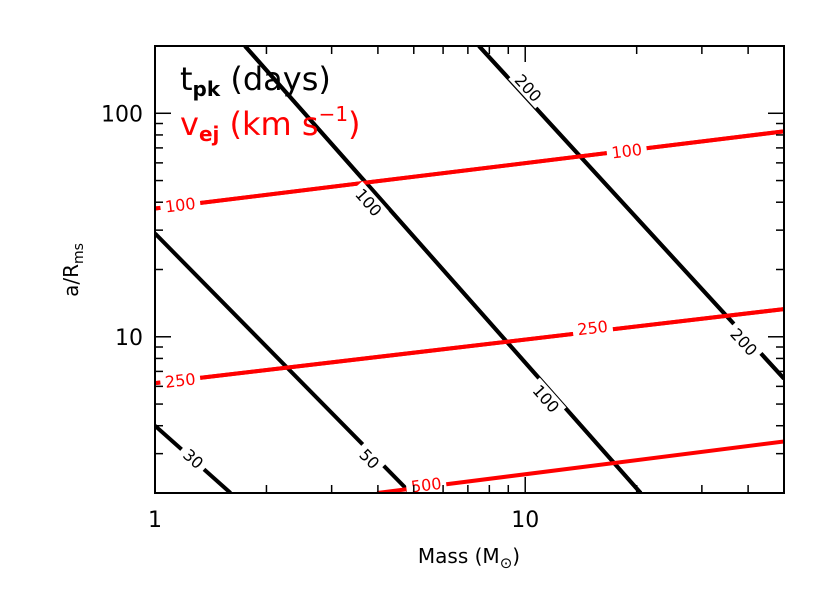 This screenshot has height=593, width=830. What do you see at coordinates (129, 338) in the screenshot?
I see `y-tick-label-10: 10` at bounding box center [129, 338].